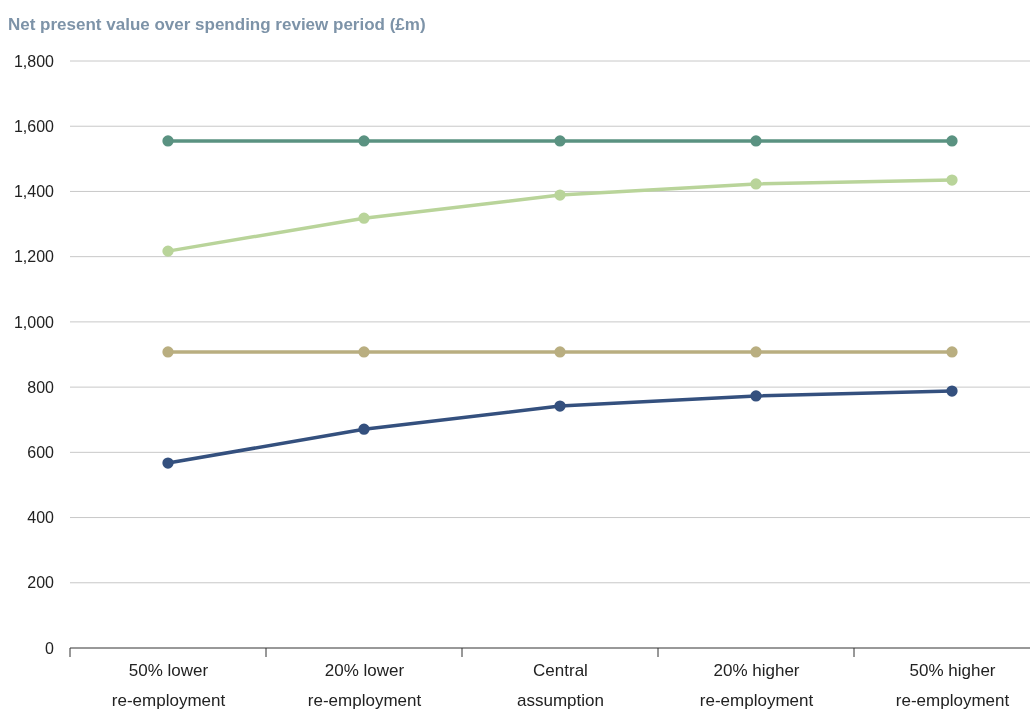  What do you see at coordinates (34, 322) in the screenshot?
I see `y-tick-label: 1,000` at bounding box center [34, 322].